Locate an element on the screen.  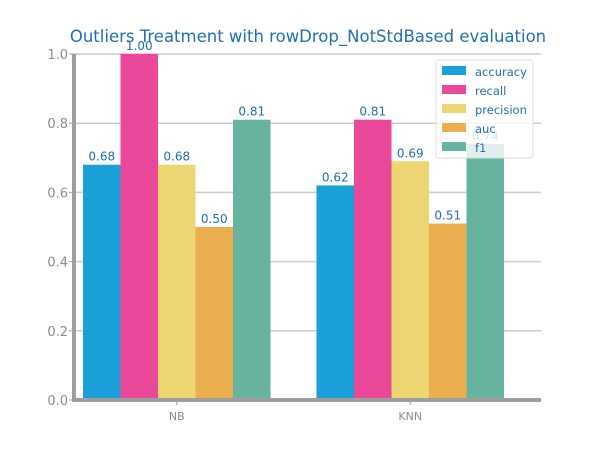
bar-precision-knn is located at coordinates (410, 280).